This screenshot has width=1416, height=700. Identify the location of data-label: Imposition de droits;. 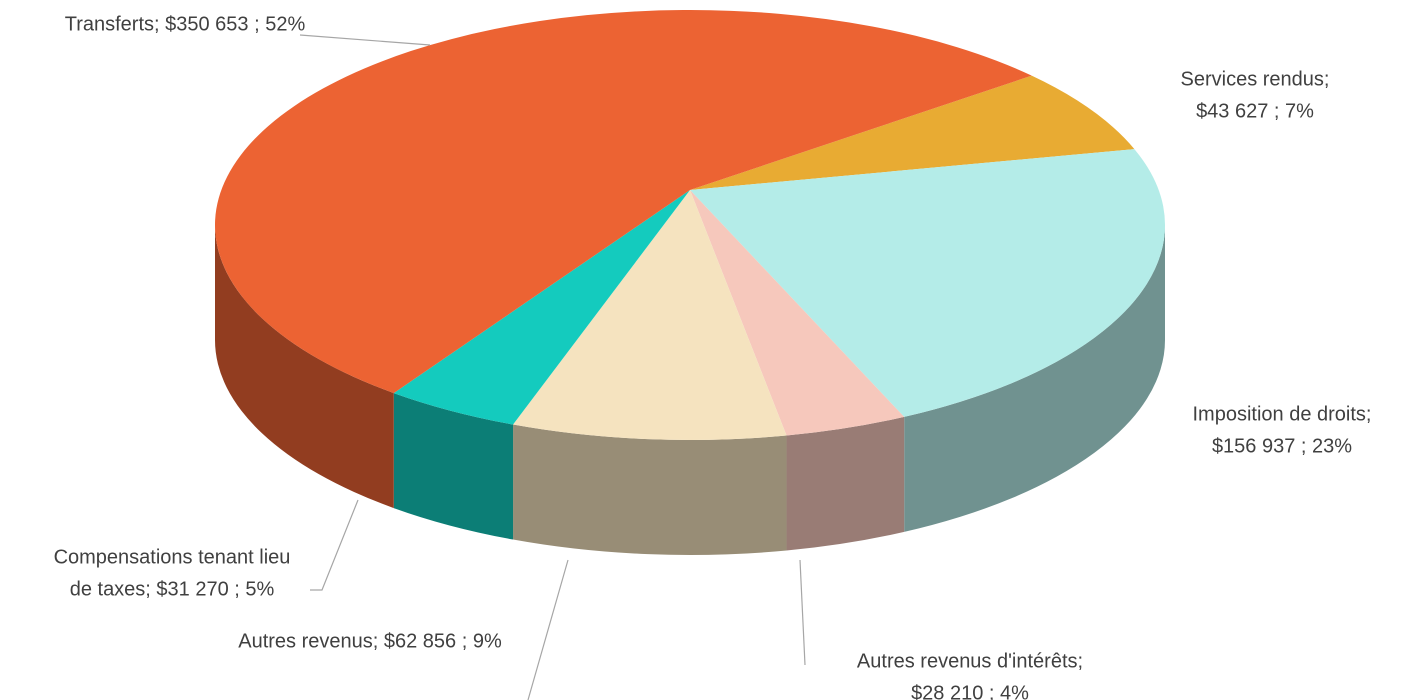
(1282, 414).